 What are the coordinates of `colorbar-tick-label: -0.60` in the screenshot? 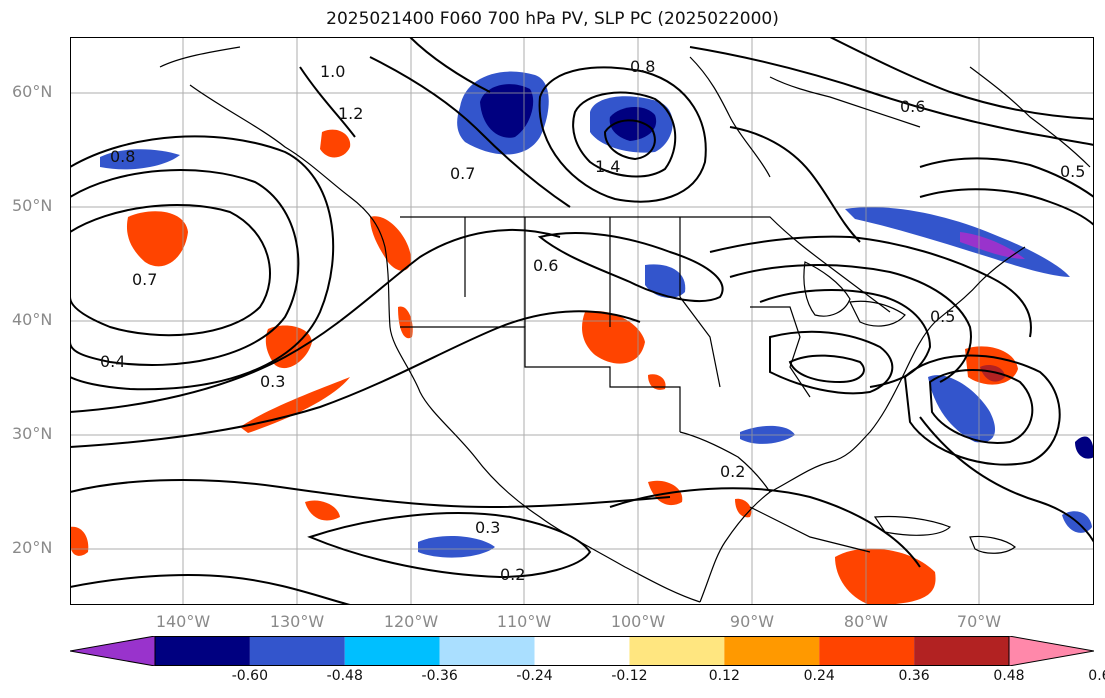 It's located at (249, 676).